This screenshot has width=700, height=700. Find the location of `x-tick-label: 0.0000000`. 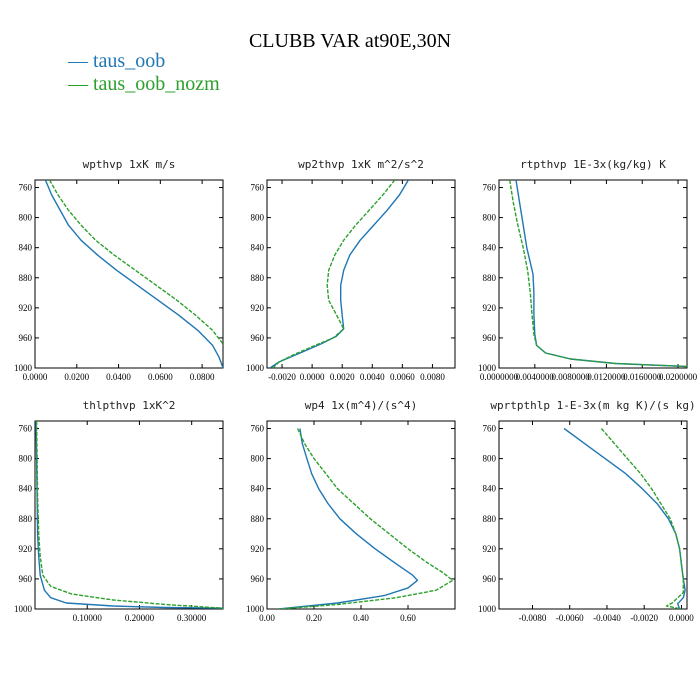

x-tick-label: 0.0000000 is located at coordinates (499, 377).